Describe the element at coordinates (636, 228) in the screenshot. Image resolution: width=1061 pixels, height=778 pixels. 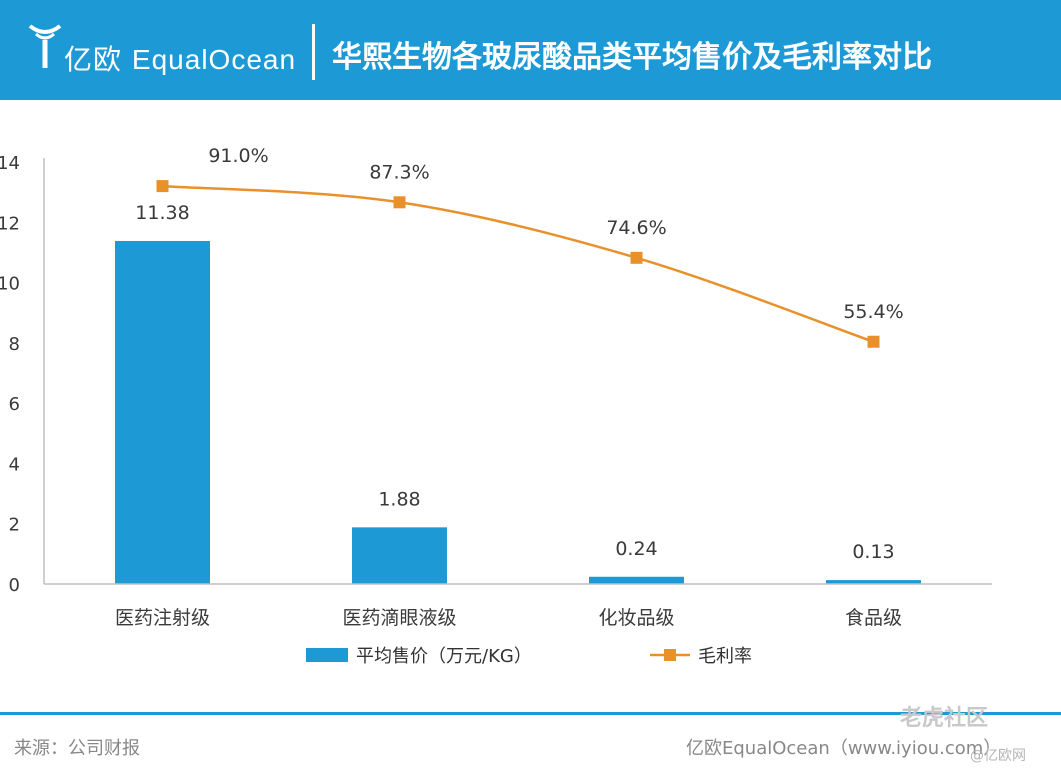
I see `margin-value-label: 74.6%` at that location.